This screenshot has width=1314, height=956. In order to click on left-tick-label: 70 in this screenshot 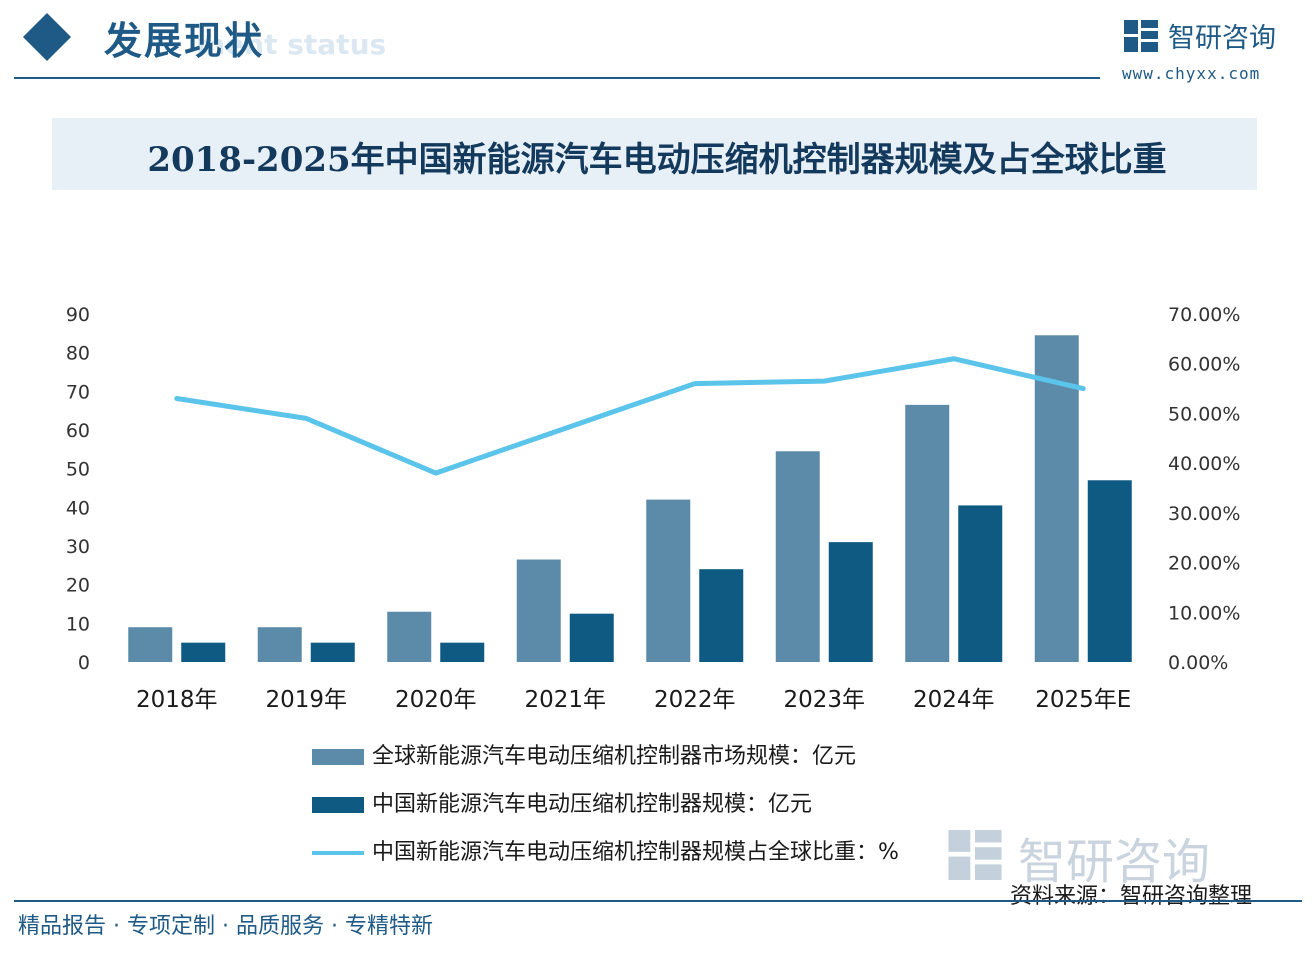, I will do `click(78, 392)`.